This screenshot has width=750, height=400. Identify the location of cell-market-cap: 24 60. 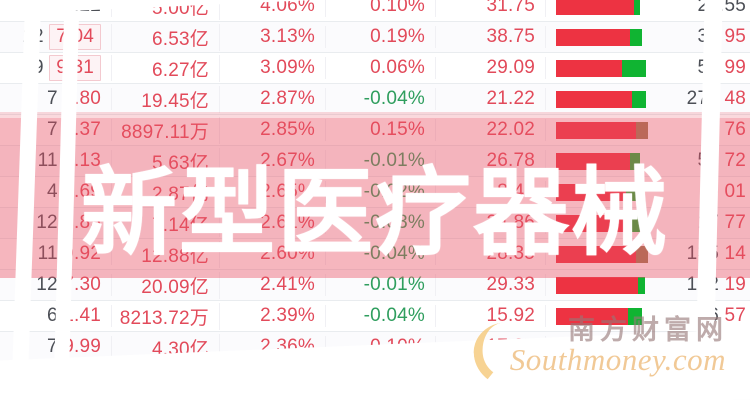
(707, 347).